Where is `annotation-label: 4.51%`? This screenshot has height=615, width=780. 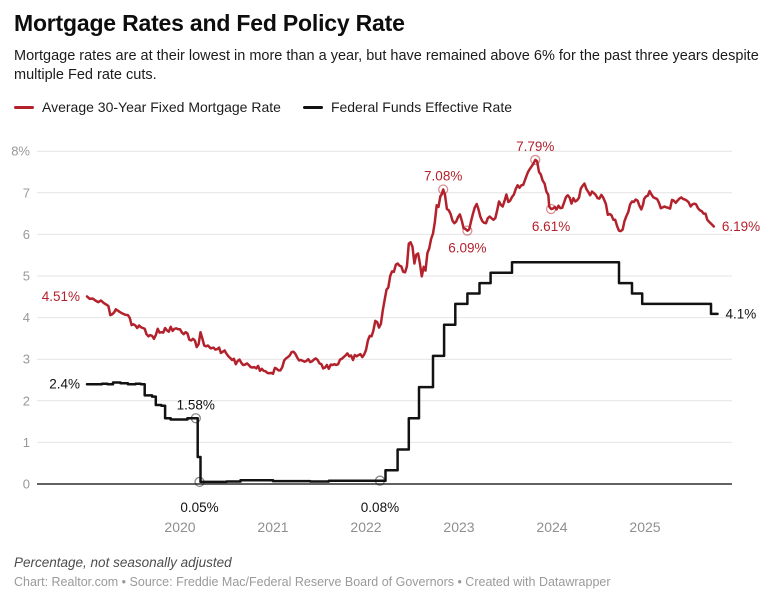
annotation-label: 4.51% is located at coordinates (61, 296).